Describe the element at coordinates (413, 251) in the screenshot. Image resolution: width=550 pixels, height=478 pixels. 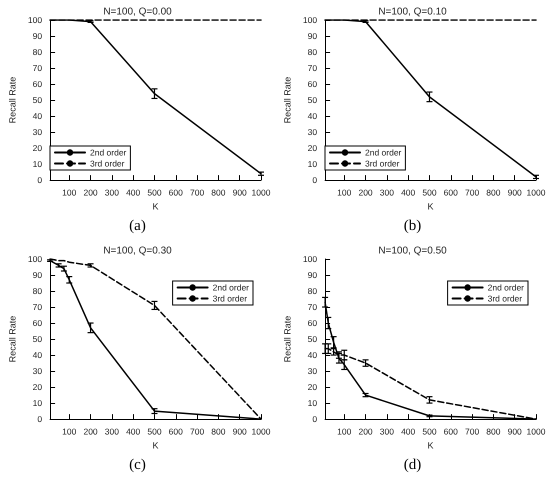
I see `chart-title: N=100, Q=0.50` at that location.